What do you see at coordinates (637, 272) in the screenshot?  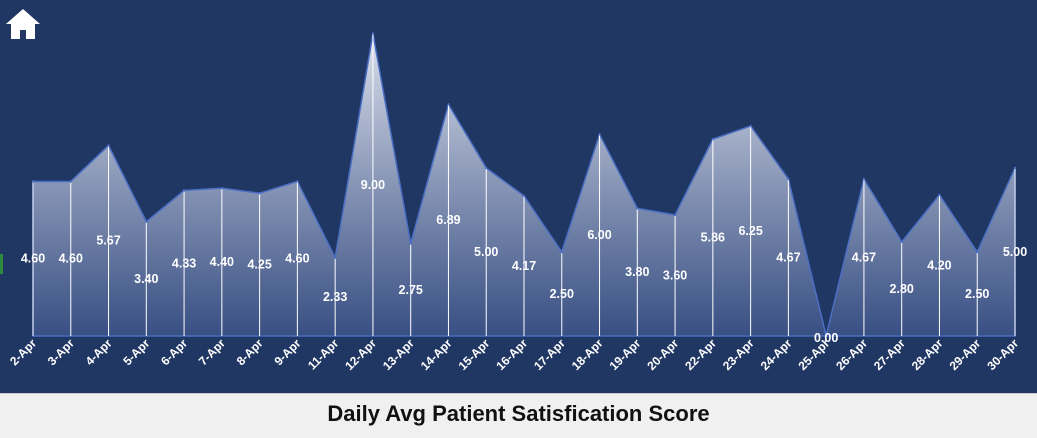 I see `data-label: 3.80` at bounding box center [637, 272].